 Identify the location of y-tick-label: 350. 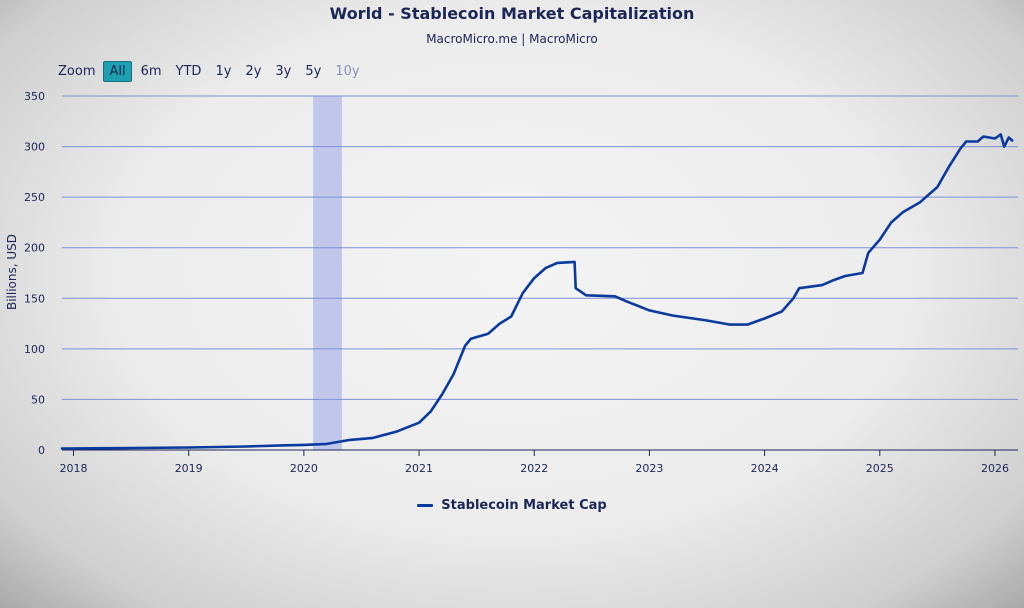
(34, 96).